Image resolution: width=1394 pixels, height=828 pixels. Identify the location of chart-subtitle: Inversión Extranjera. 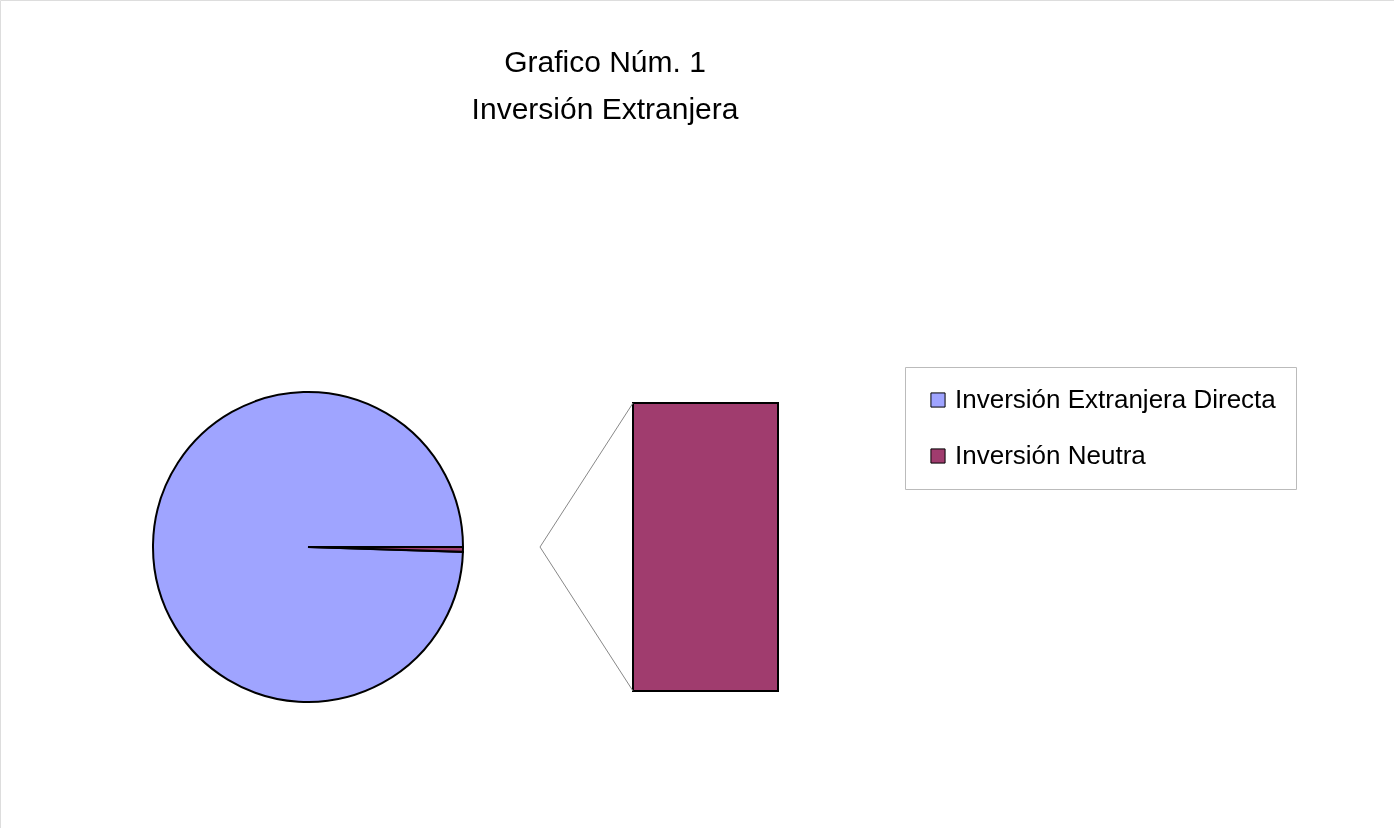
(605, 108).